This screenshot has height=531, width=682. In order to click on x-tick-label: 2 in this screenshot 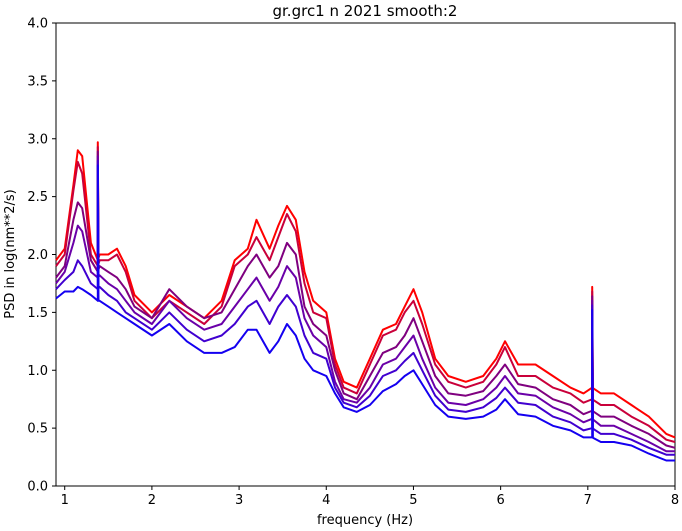, I will do `click(152, 500)`.